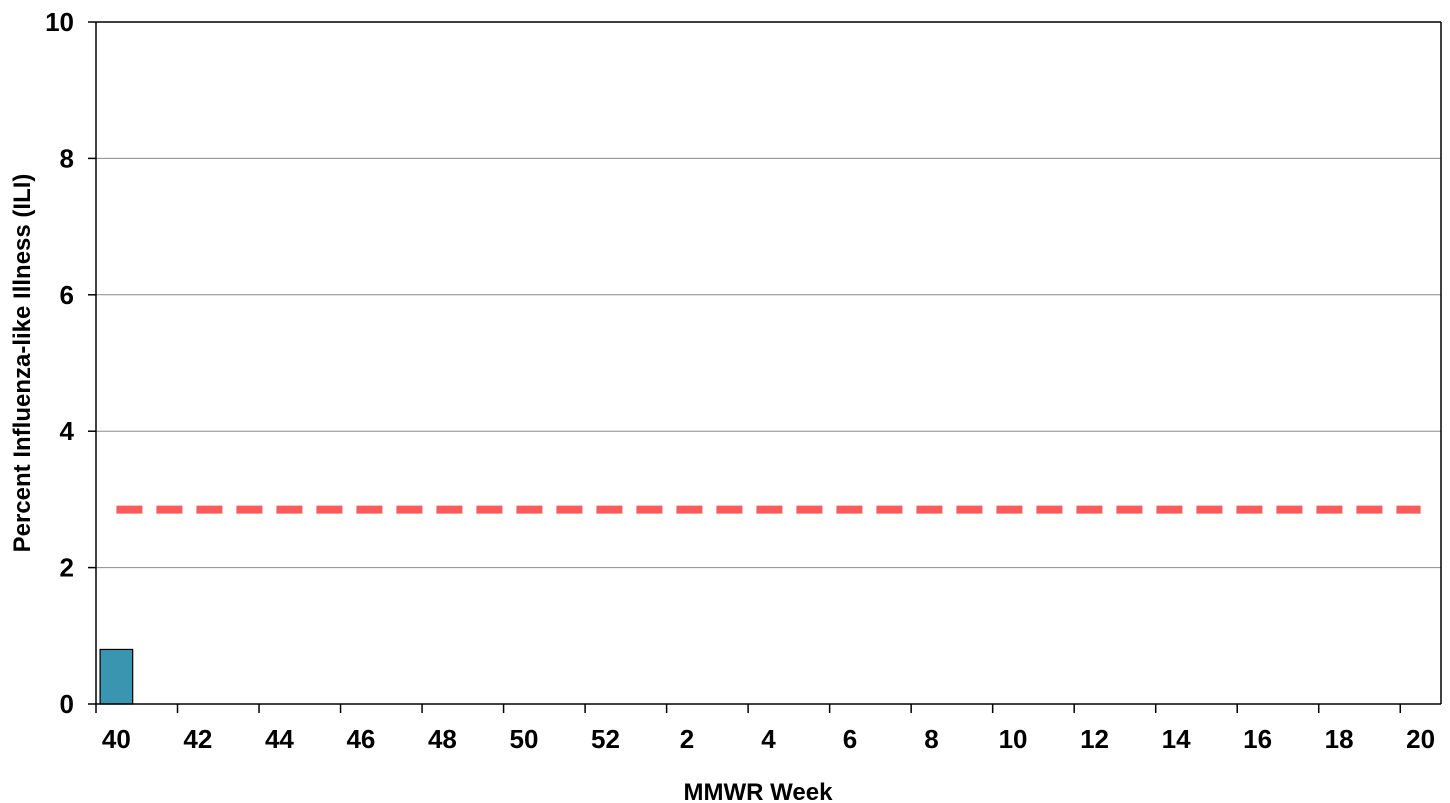 The width and height of the screenshot is (1450, 803). What do you see at coordinates (360, 739) in the screenshot?
I see `x-tick-label: 46` at bounding box center [360, 739].